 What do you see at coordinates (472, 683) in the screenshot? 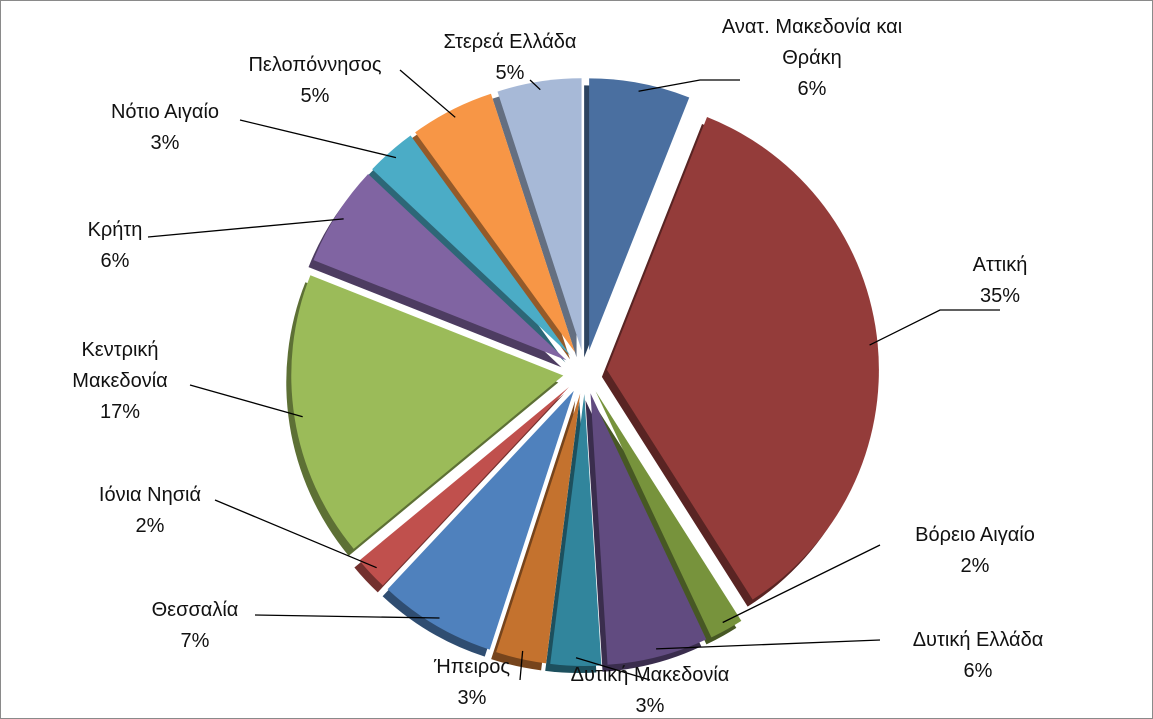
I see `data-label: Ήπειρος 3%` at bounding box center [472, 683].